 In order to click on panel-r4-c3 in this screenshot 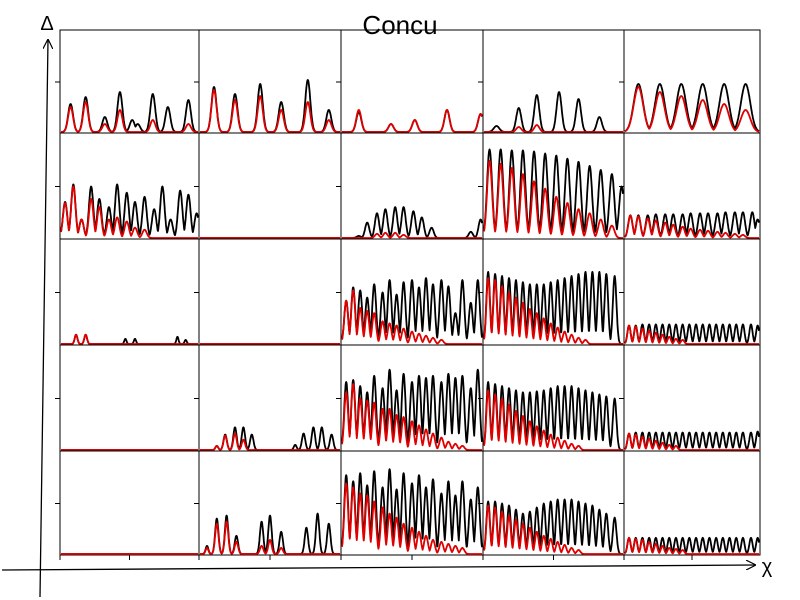, I will do `click(551, 505)`.